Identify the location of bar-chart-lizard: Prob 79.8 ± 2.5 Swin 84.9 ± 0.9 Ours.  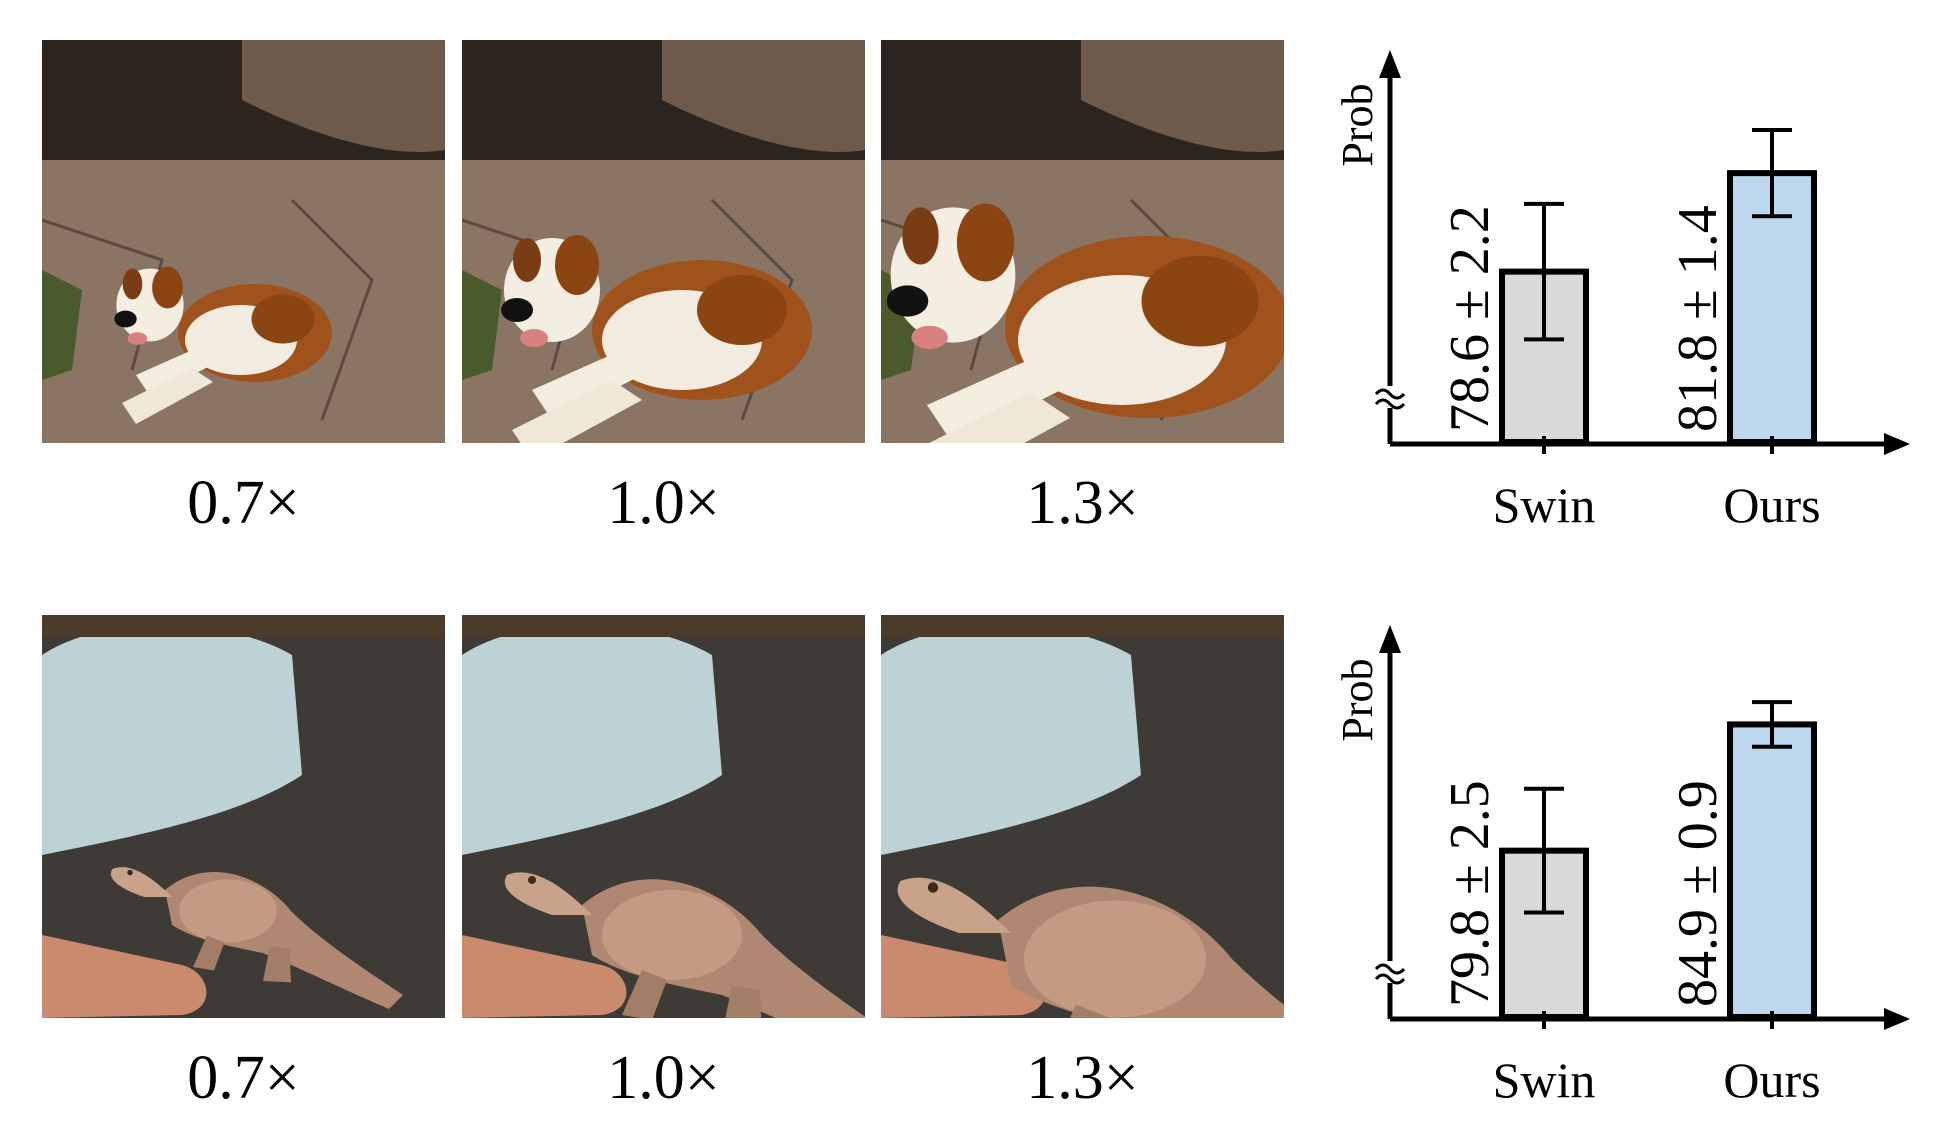
(1621, 866).